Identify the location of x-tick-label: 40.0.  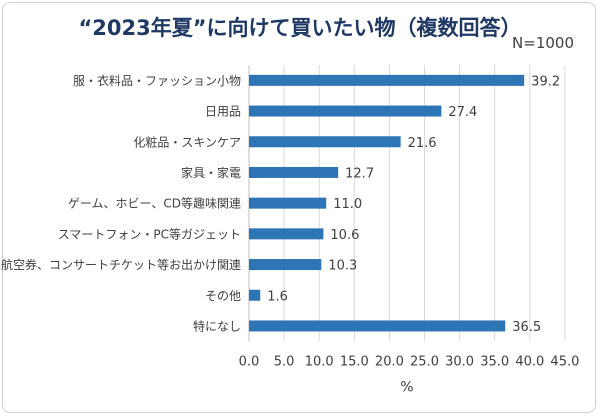
(529, 361).